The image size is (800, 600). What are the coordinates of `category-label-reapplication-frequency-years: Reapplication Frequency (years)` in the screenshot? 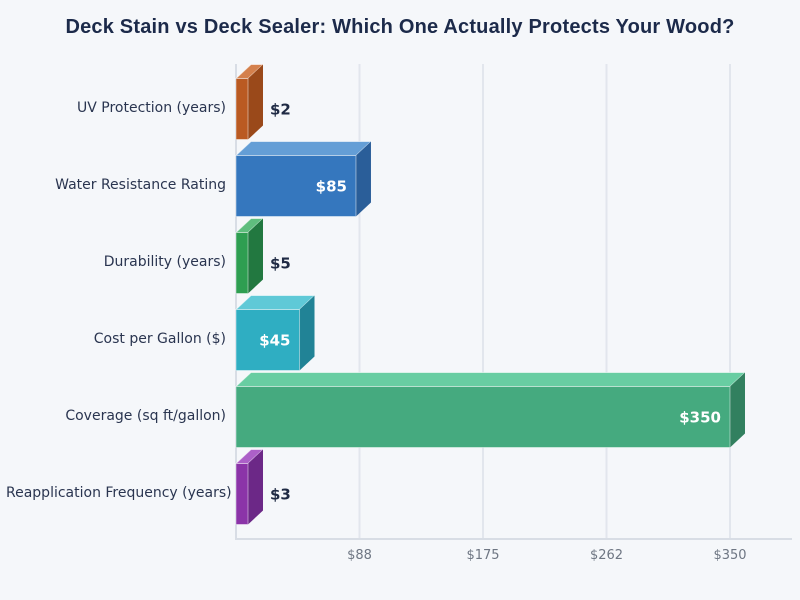 It's located at (119, 493).